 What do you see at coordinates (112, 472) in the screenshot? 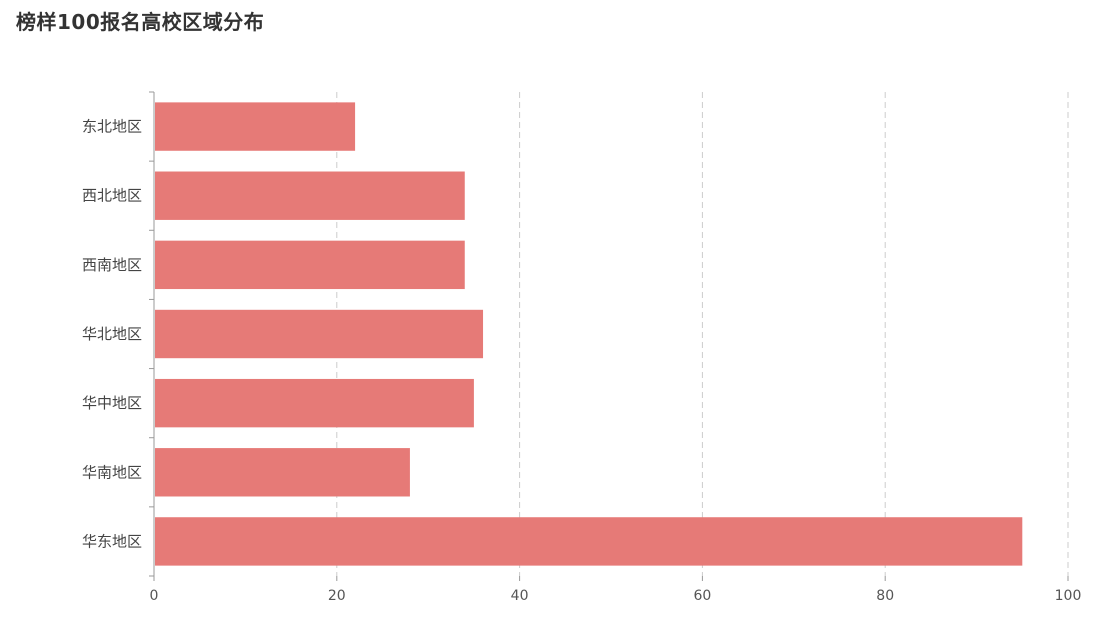
I see `category-label: 华南地区` at bounding box center [112, 472].